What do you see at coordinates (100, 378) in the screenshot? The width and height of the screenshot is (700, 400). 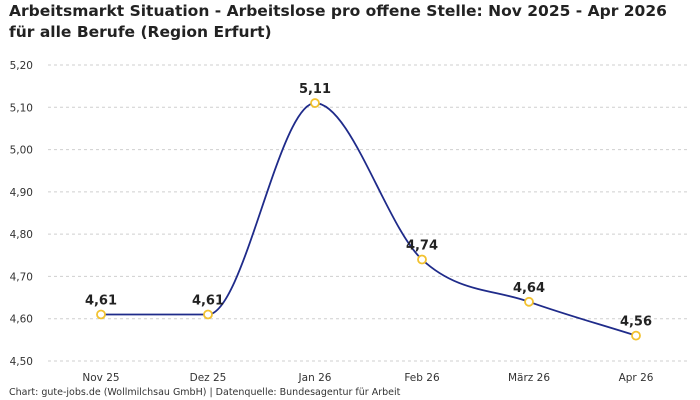 I see `x-tick-label: Nov 25` at bounding box center [100, 378].